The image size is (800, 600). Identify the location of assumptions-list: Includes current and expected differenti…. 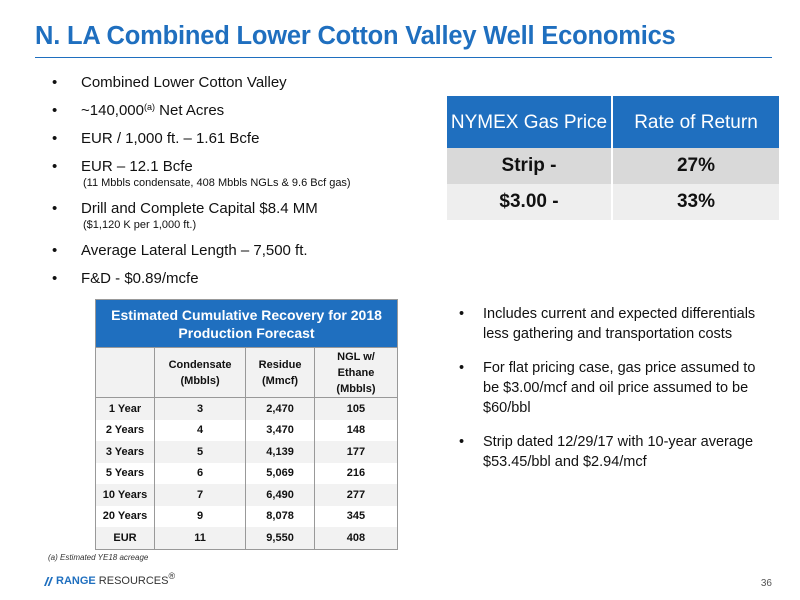
(609, 393).